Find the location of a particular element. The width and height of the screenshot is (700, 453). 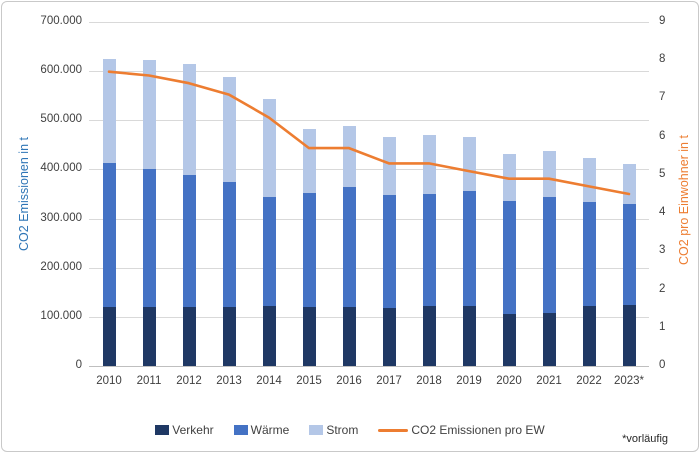

right-tick-label: 4 is located at coordinates (662, 212).